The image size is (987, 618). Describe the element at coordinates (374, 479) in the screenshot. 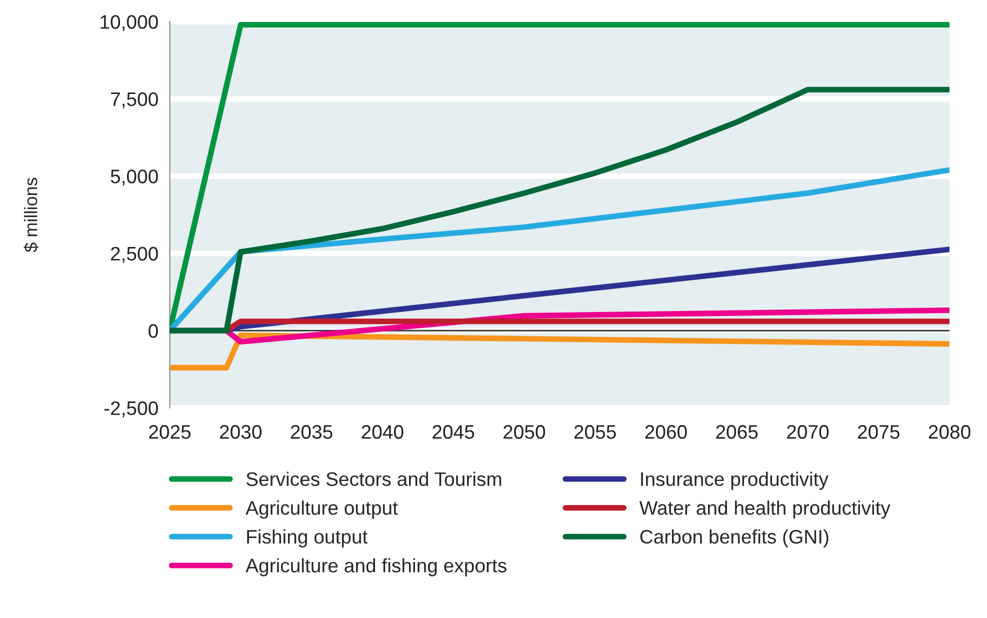

I see `legend-label: Services Sectors and Tourism` at that location.